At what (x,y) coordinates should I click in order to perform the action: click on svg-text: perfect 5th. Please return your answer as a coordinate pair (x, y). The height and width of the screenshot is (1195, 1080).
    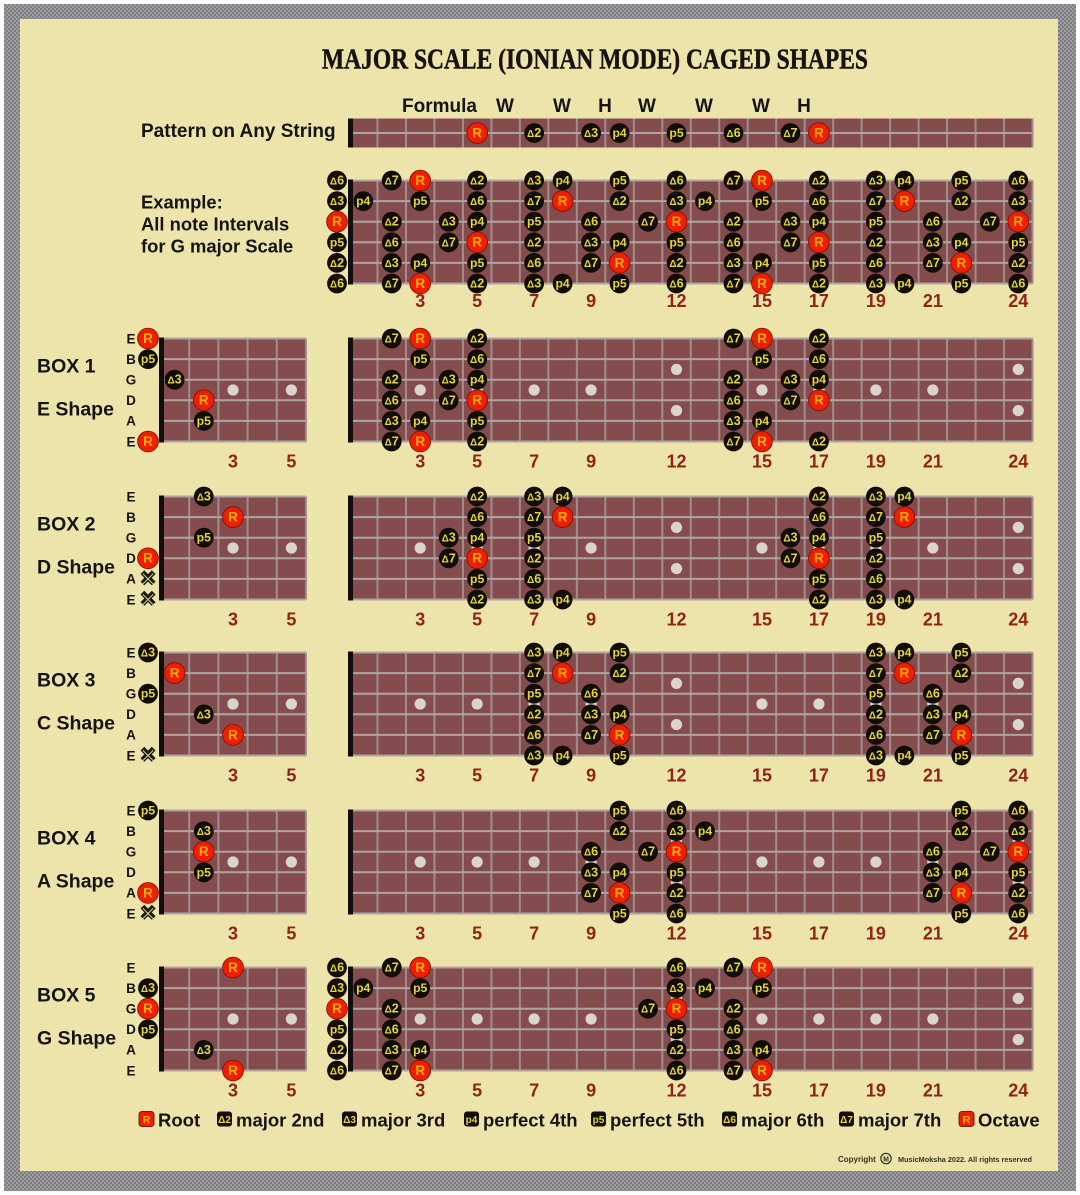
    Looking at the image, I should click on (657, 1120).